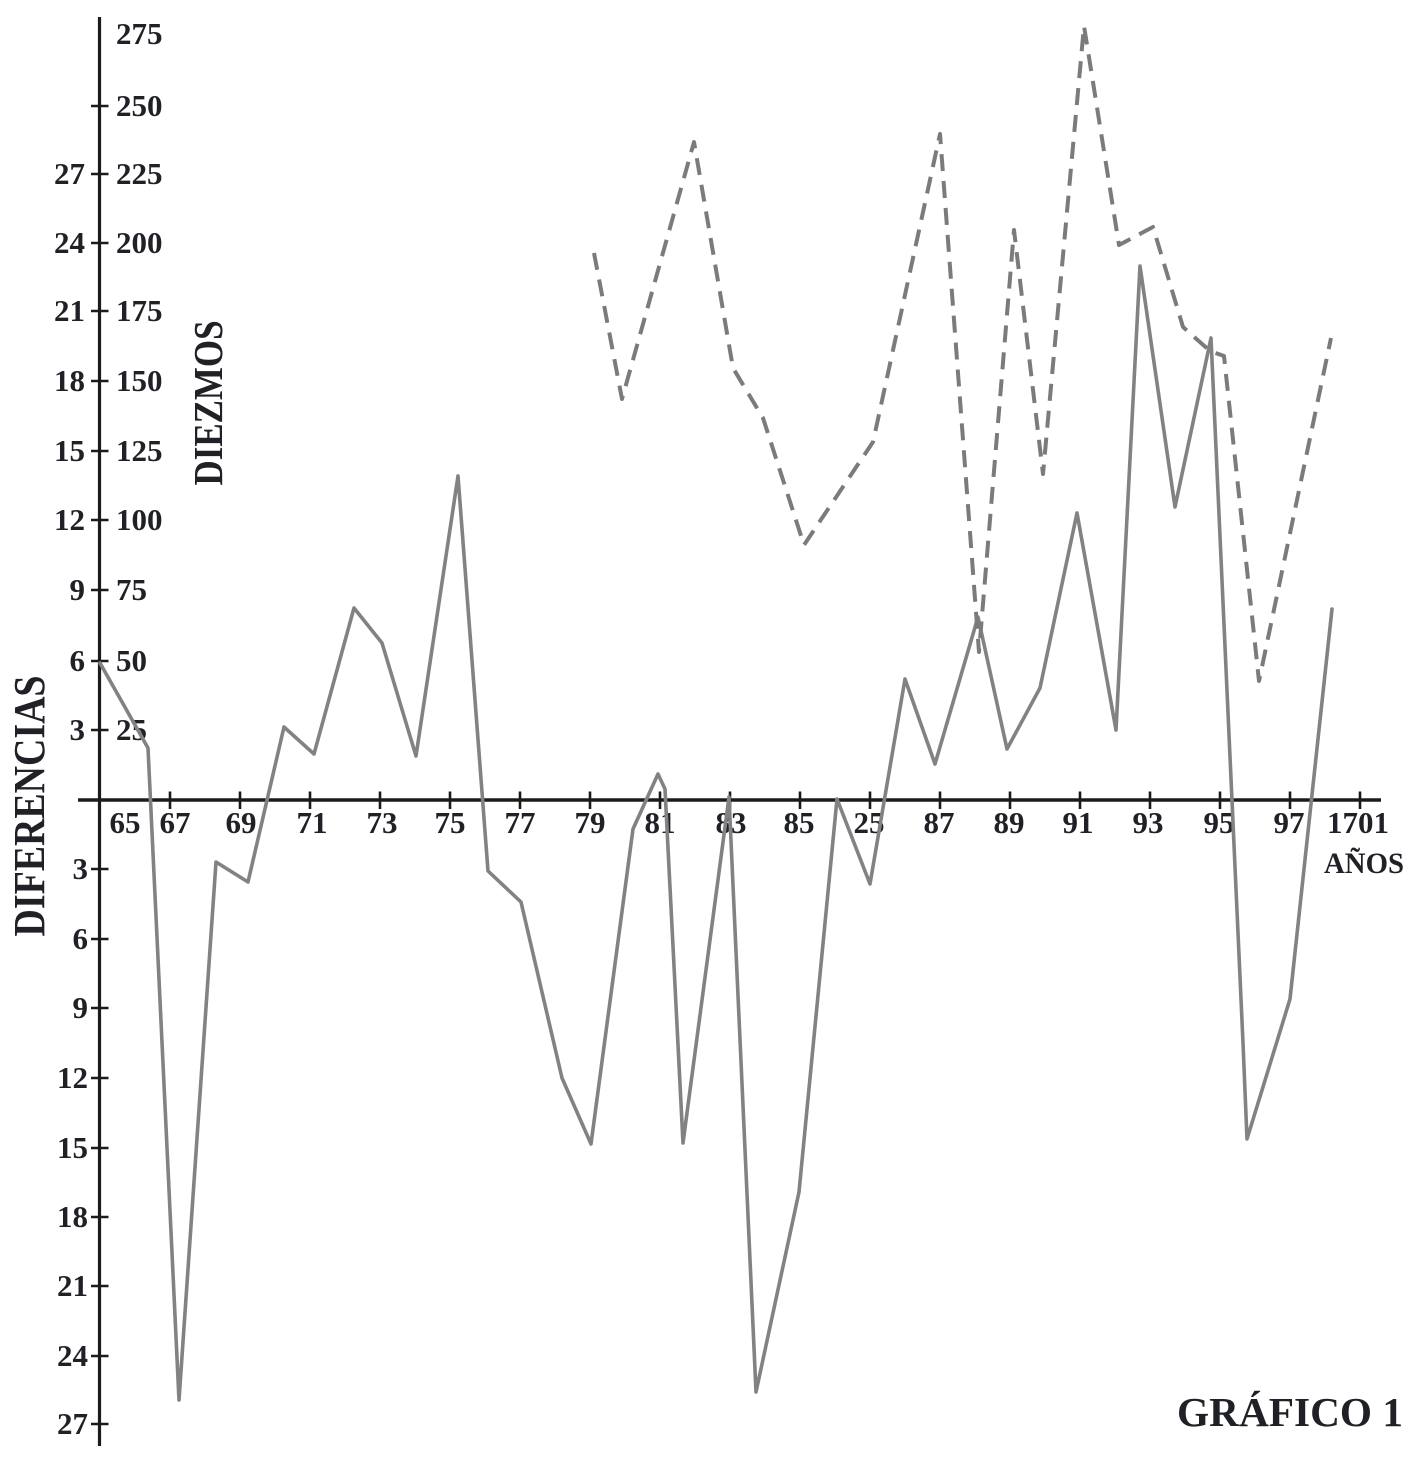 Image resolution: width=1416 pixels, height=1465 pixels. Describe the element at coordinates (139, 380) in the screenshot. I see `svg-text: 150` at that location.